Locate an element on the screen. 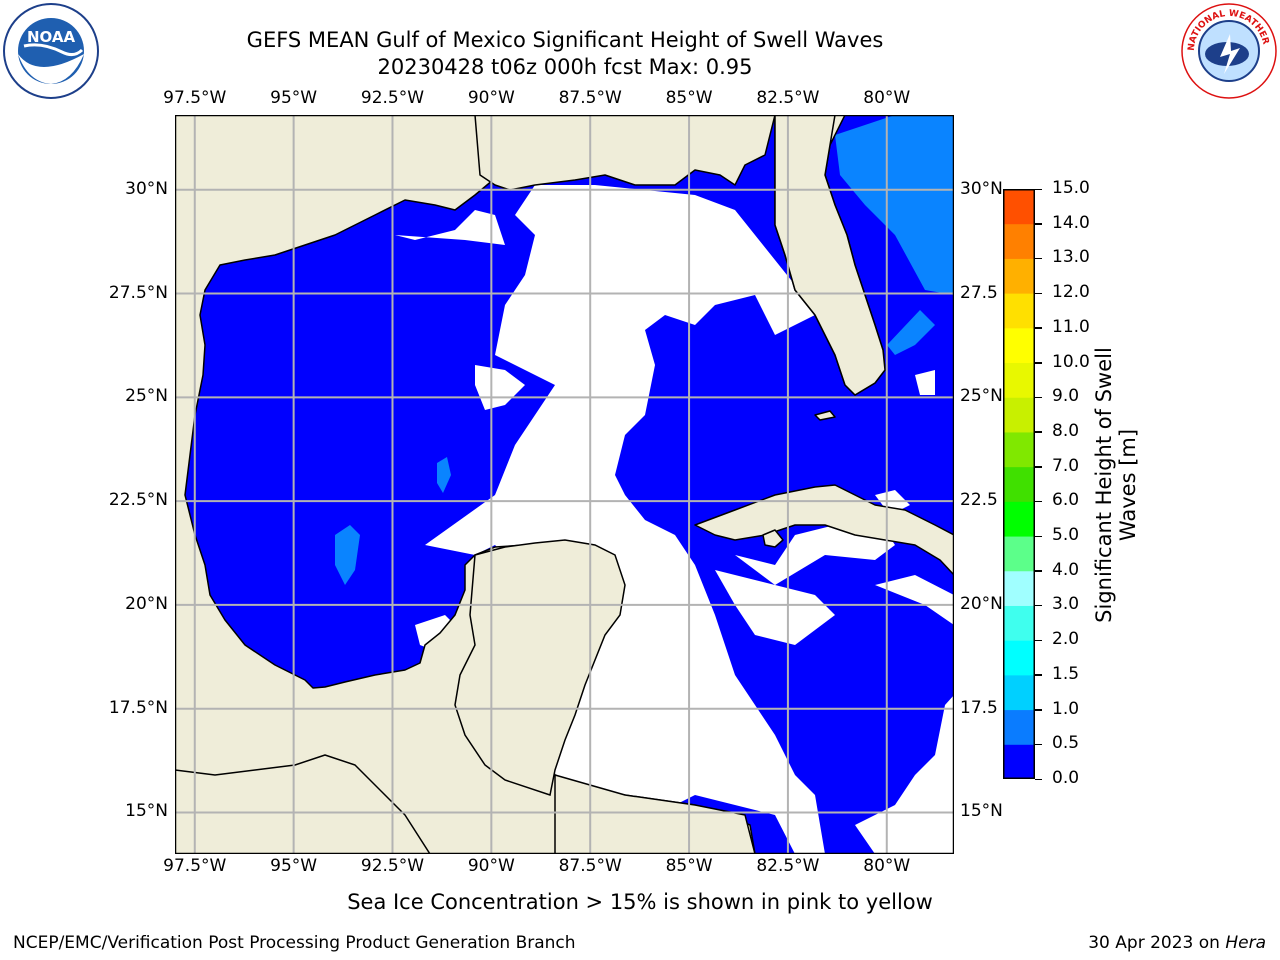  lat-tick-label-left: 27.5°N is located at coordinates (138, 292).